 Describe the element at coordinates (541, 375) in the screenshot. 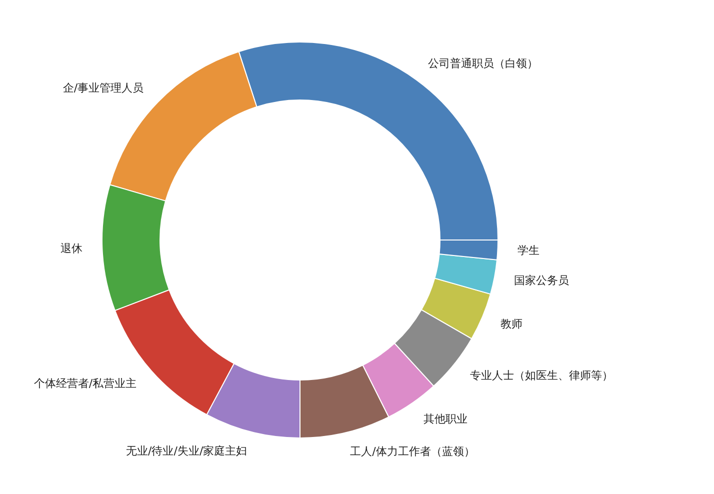

I see `slice-label: 专业人士（如医生、律师等）` at that location.